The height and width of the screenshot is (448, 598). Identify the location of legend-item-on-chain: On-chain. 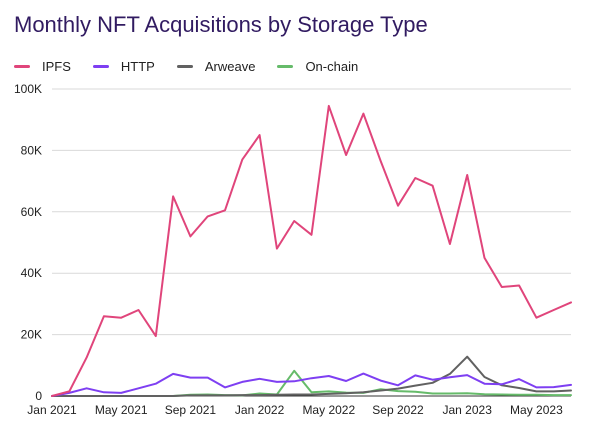
(317, 66).